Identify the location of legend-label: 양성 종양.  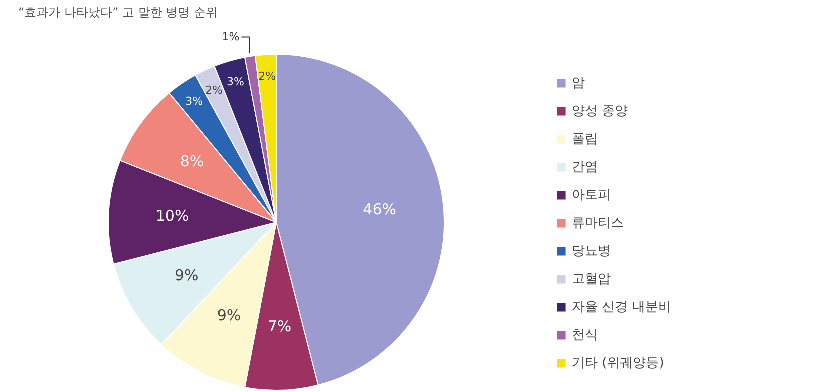
(600, 111).